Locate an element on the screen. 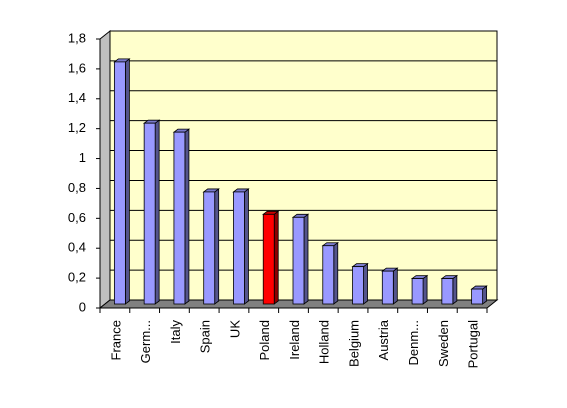  x-tick-label: Sweden is located at coordinates (443, 343).